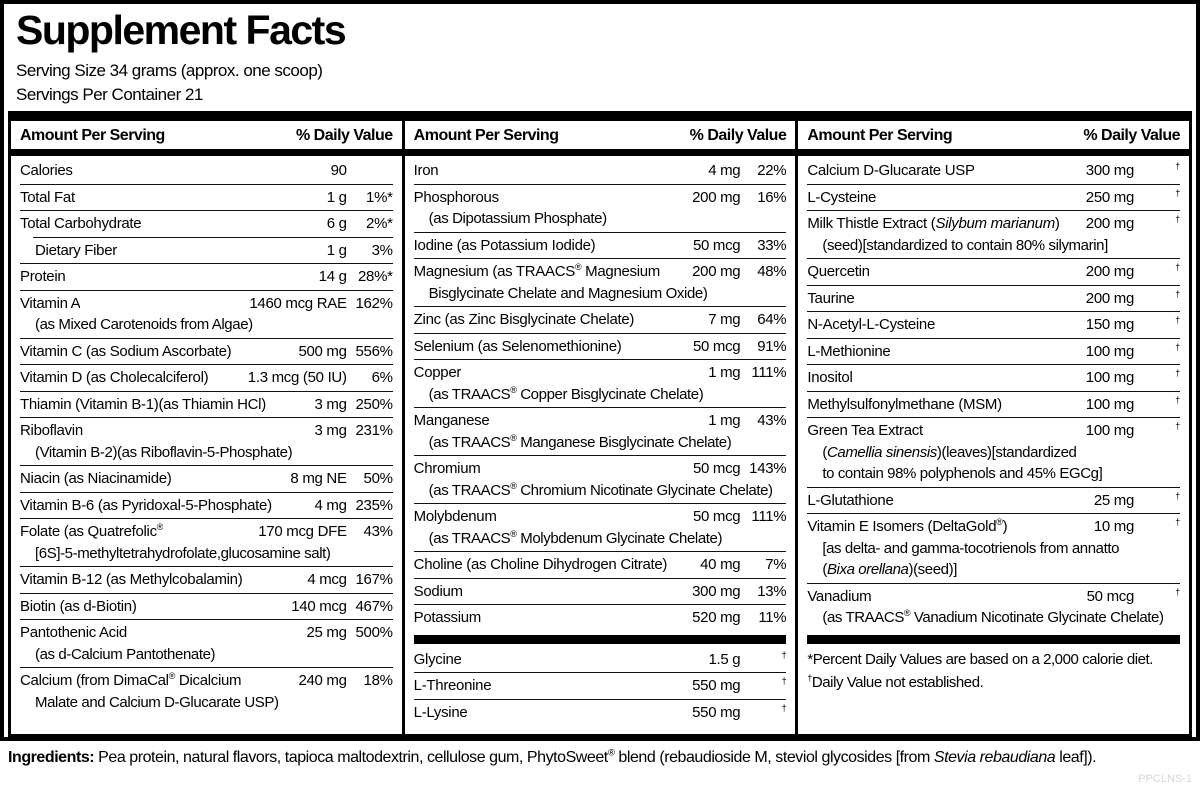 Image resolution: width=1200 pixels, height=790 pixels. What do you see at coordinates (206, 304) in the screenshot?
I see `nutrient-main-line: Vitamin A 1460 mcg RAE 162%` at bounding box center [206, 304].